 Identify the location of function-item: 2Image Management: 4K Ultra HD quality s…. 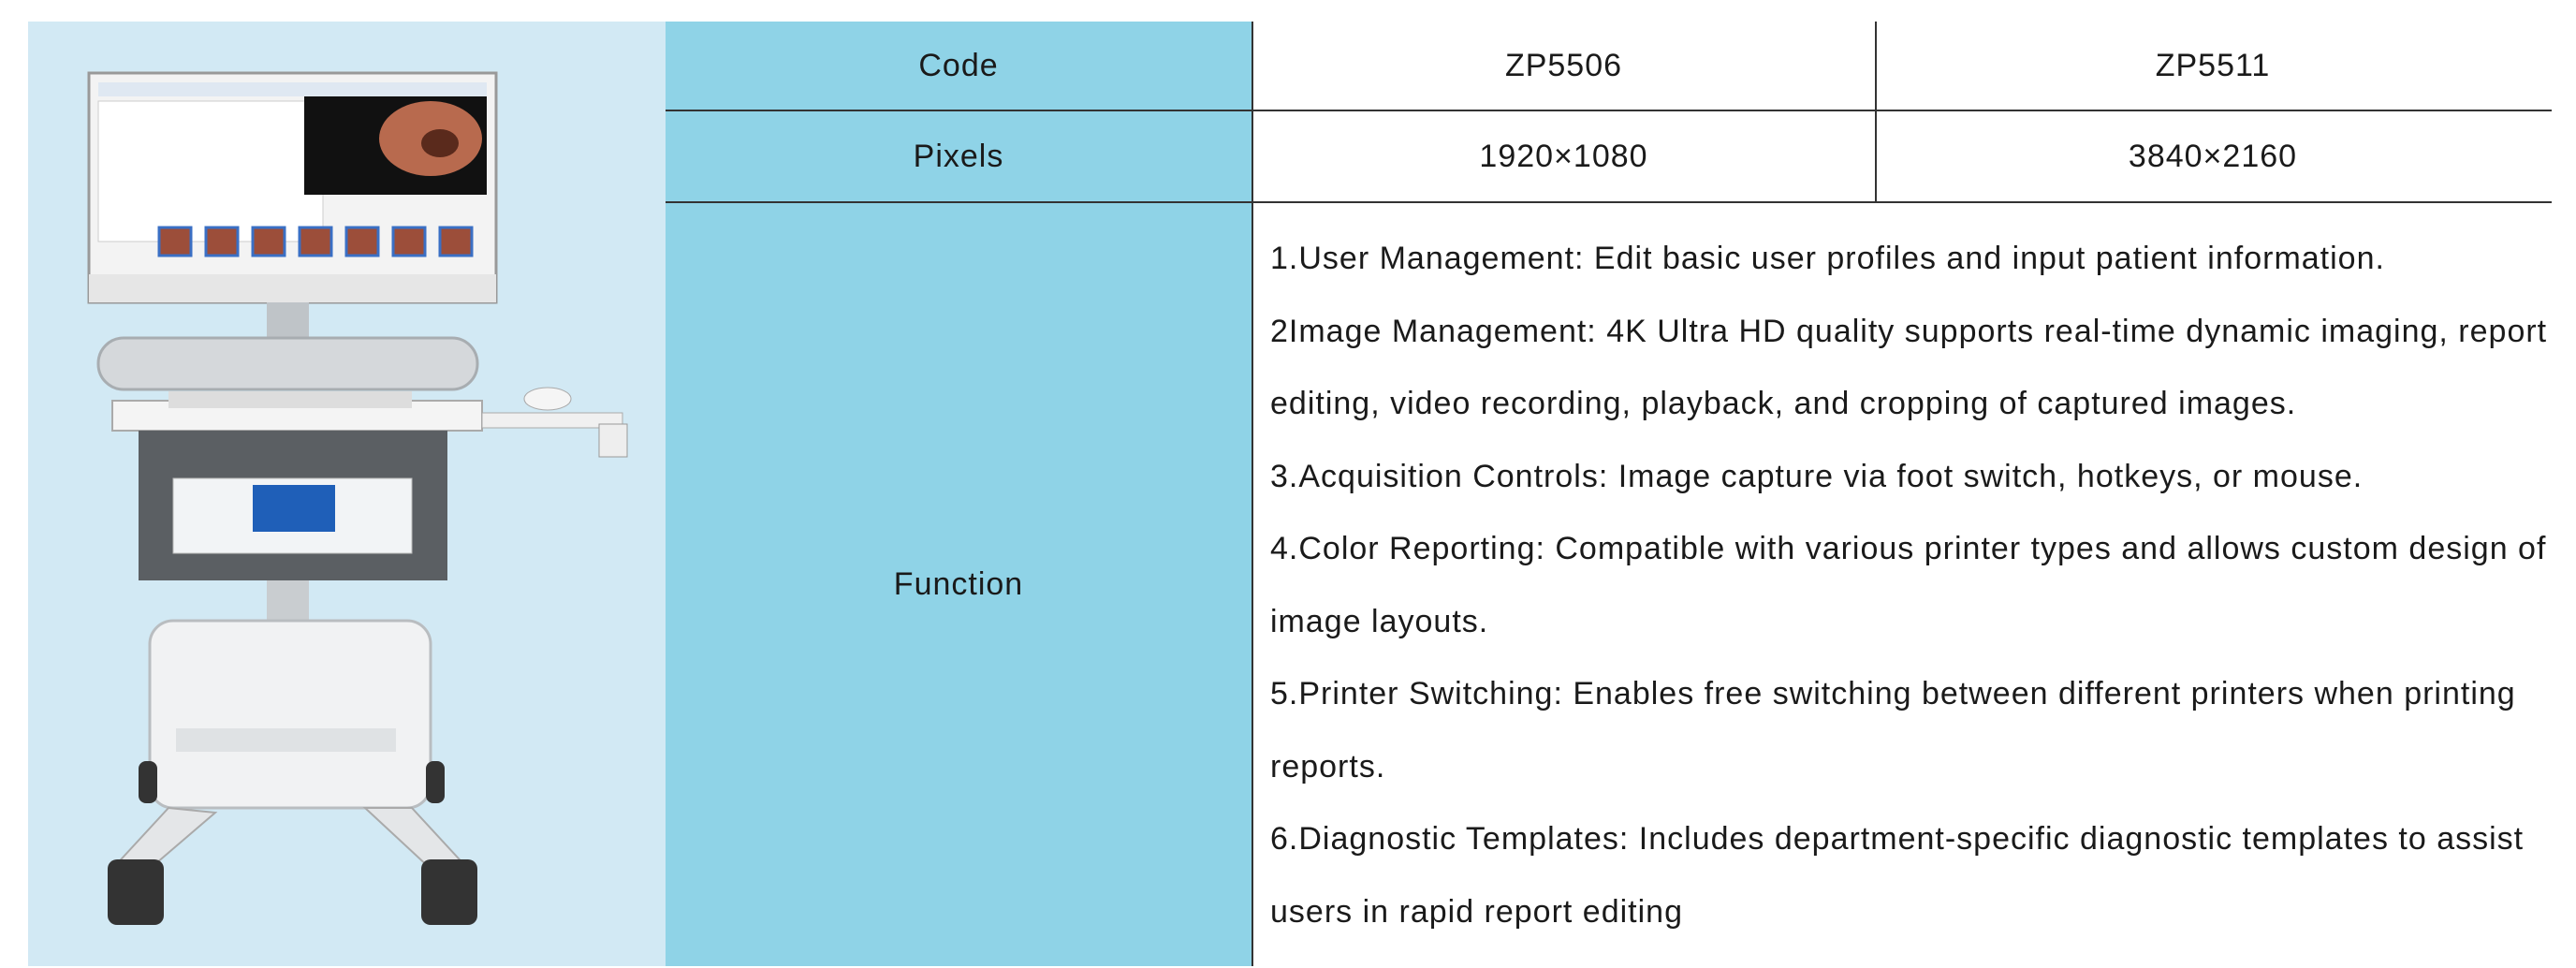
(1909, 367).